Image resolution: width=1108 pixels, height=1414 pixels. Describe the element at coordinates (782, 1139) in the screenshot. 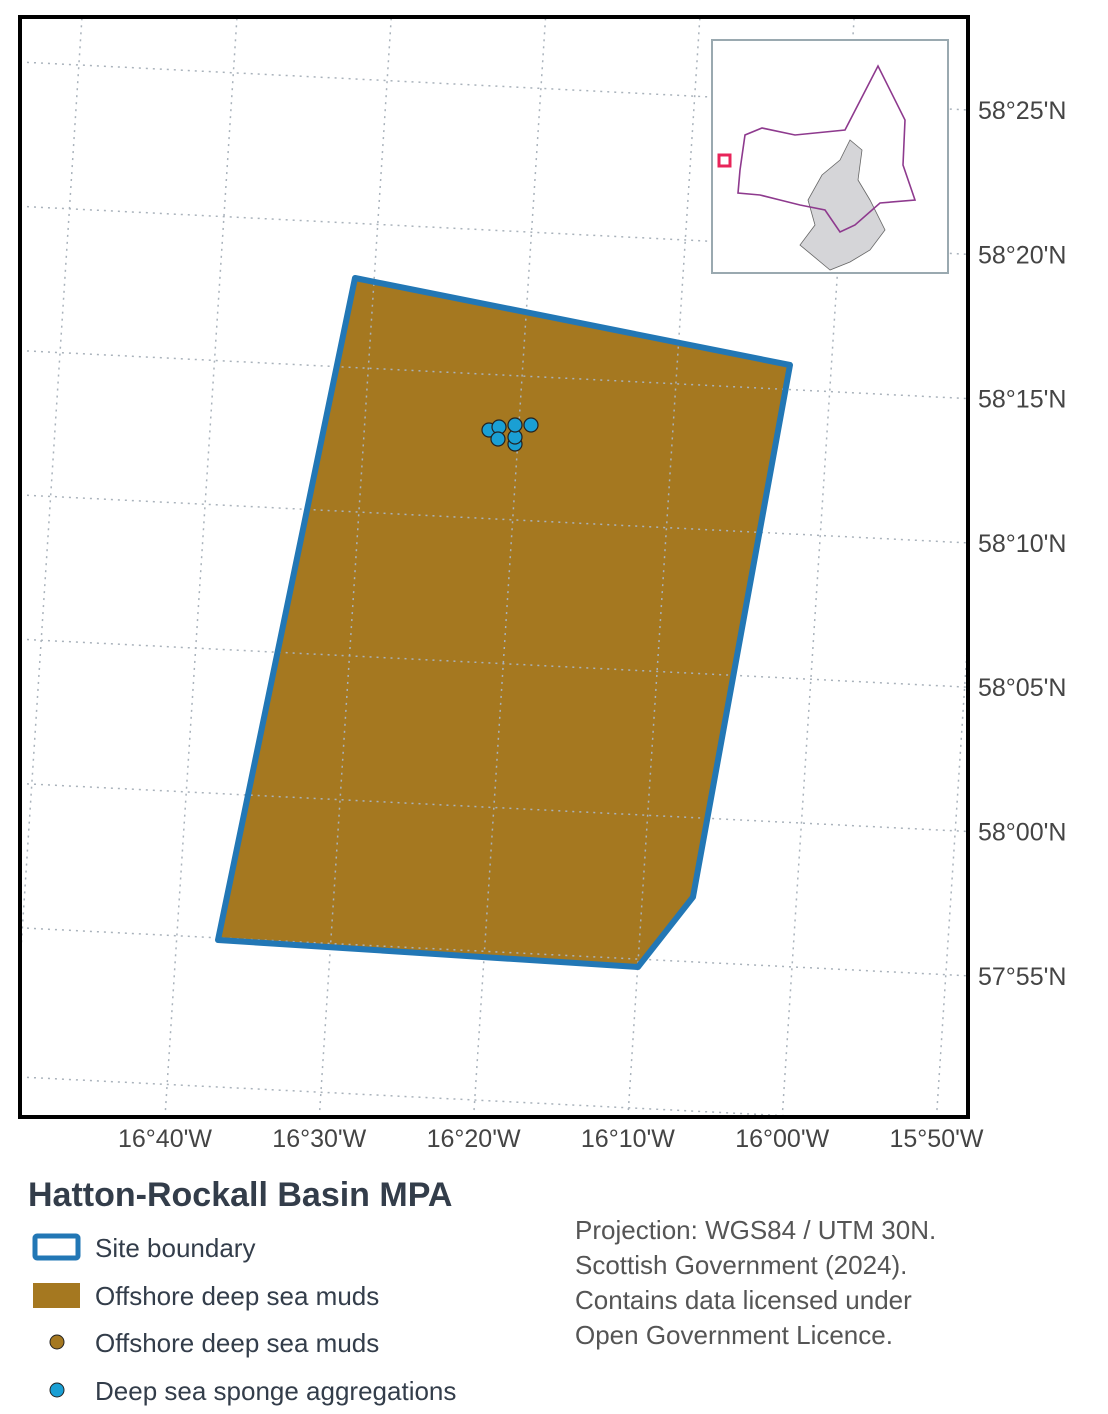

I see `longitude-label: 16°00'W` at that location.